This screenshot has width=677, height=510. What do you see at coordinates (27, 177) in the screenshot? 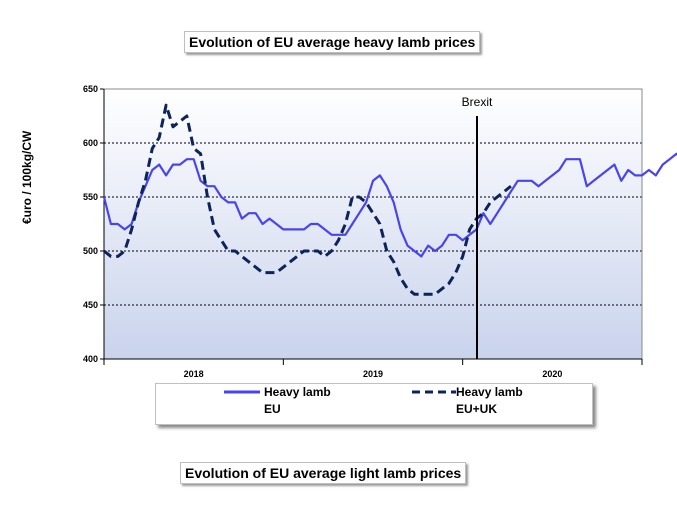
I see `y-axis-label: €uro / 100kg/CW` at bounding box center [27, 177].